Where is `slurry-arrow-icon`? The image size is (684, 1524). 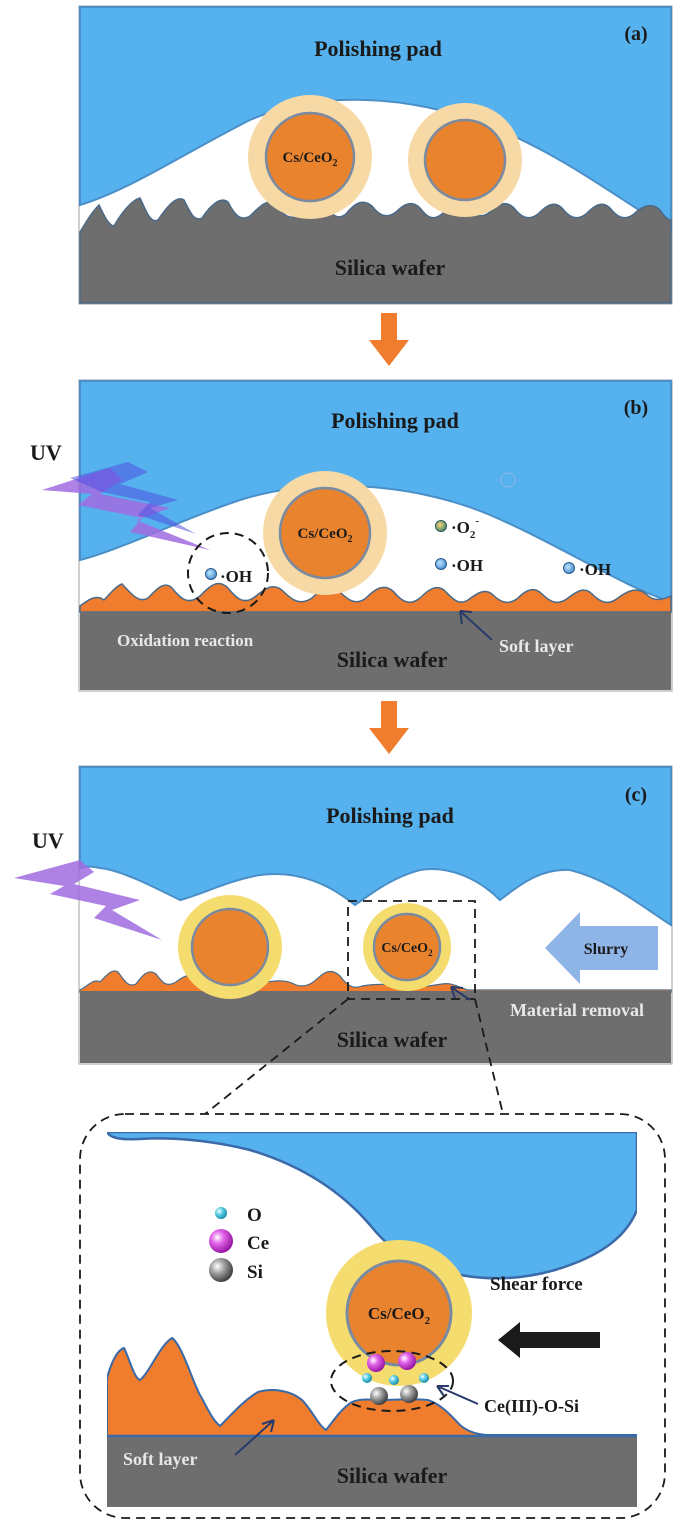
slurry-arrow-icon is located at coordinates (601, 948).